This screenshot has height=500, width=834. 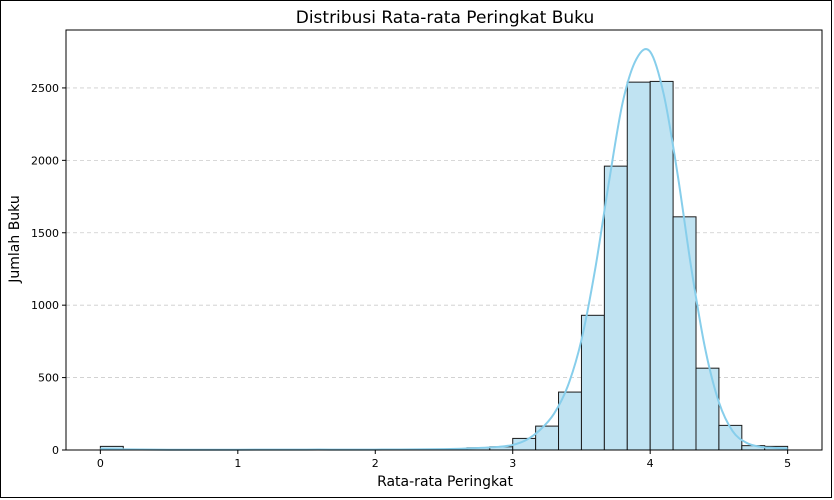 What do you see at coordinates (444, 460) in the screenshot?
I see `x-axis-ticks: 0 1 2 3 4 5` at bounding box center [444, 460].